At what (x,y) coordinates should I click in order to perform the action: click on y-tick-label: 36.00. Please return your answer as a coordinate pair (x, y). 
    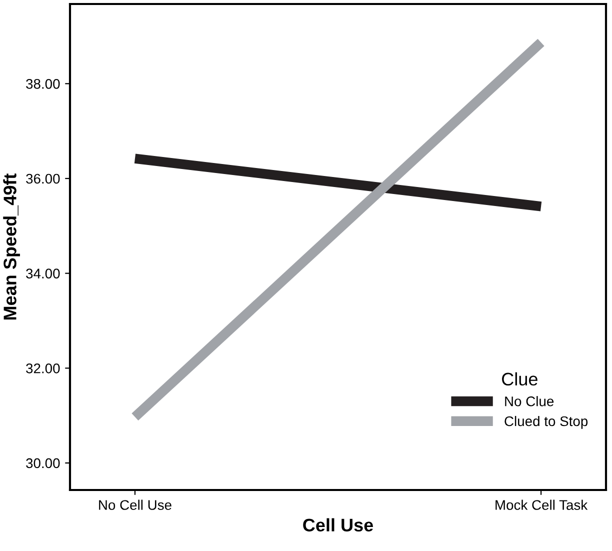
    Looking at the image, I should click on (43, 179).